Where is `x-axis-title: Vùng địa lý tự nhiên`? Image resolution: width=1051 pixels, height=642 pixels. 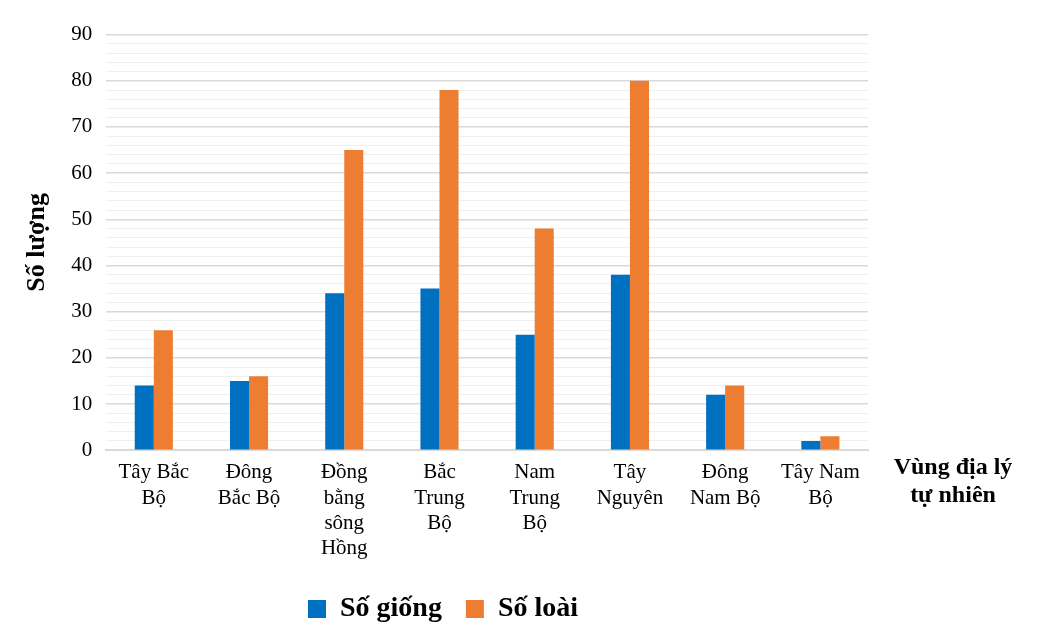 x-axis-title: Vùng địa lý tự nhiên is located at coordinates (953, 480).